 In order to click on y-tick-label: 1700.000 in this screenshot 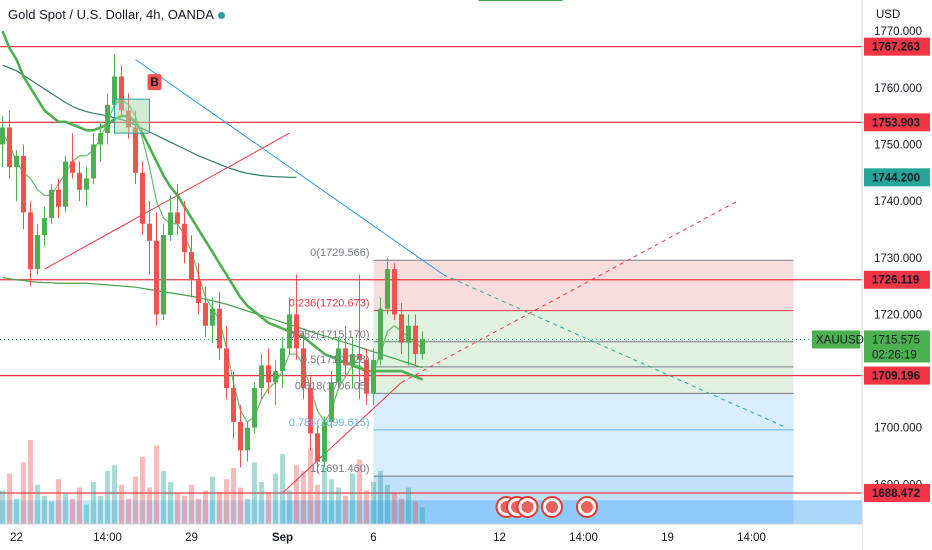, I will do `click(898, 429)`.